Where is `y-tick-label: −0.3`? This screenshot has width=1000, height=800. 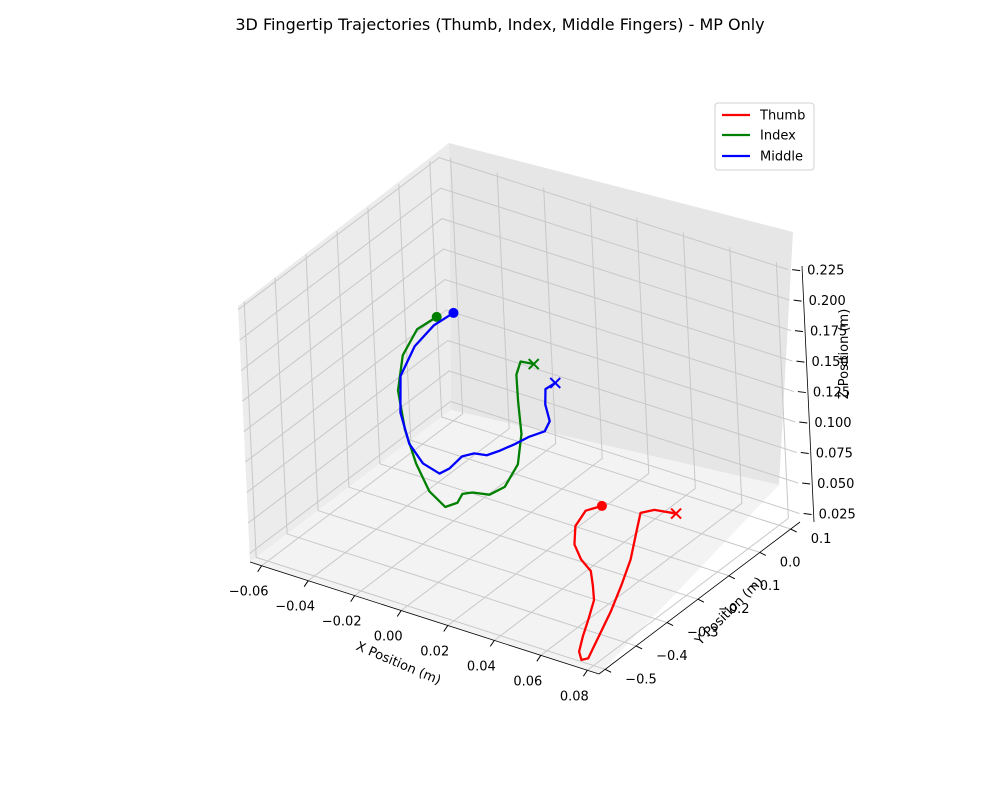
y-tick-label: −0.3 is located at coordinates (703, 633).